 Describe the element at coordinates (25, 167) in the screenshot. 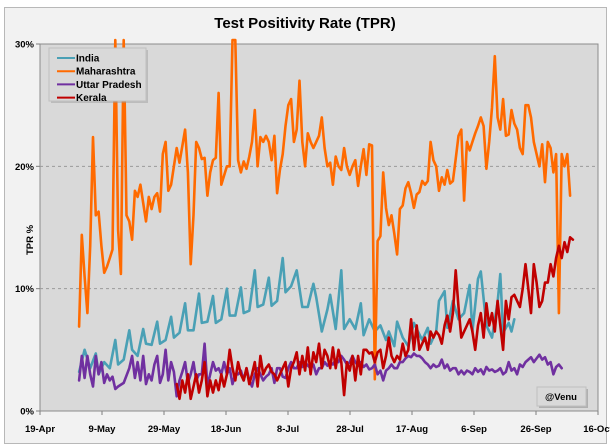

I see `y-tick-label: 20%` at that location.